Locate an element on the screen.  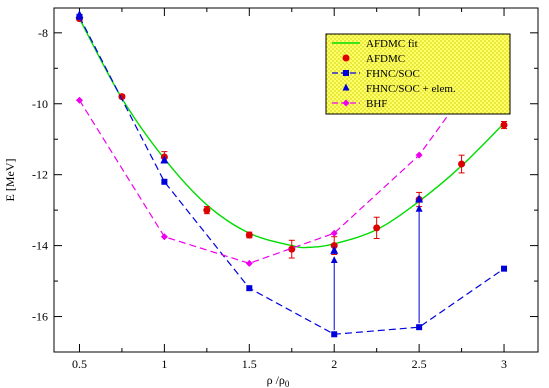
legend-label: AFDMC fit is located at coordinates (392, 44).